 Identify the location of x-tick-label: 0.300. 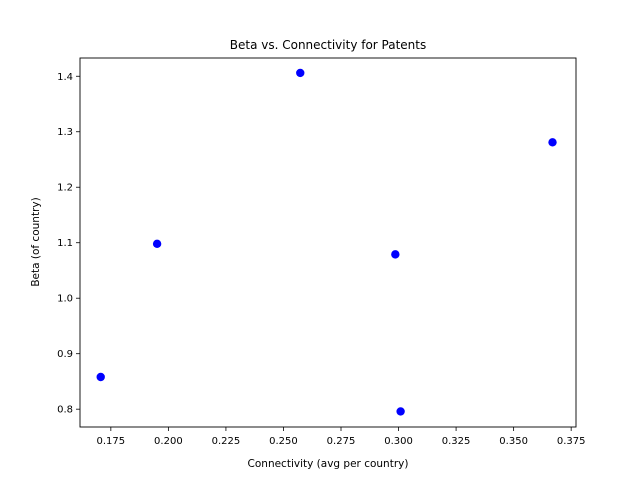
(398, 441).